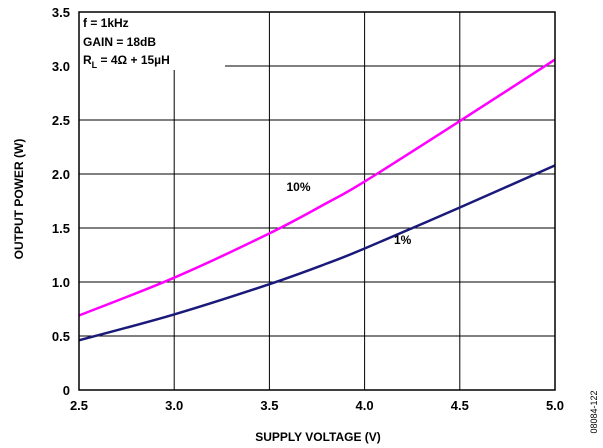 This screenshot has height=448, width=603. I want to click on condition-load: RL = 4Ω + 15µH, so click(126, 61).